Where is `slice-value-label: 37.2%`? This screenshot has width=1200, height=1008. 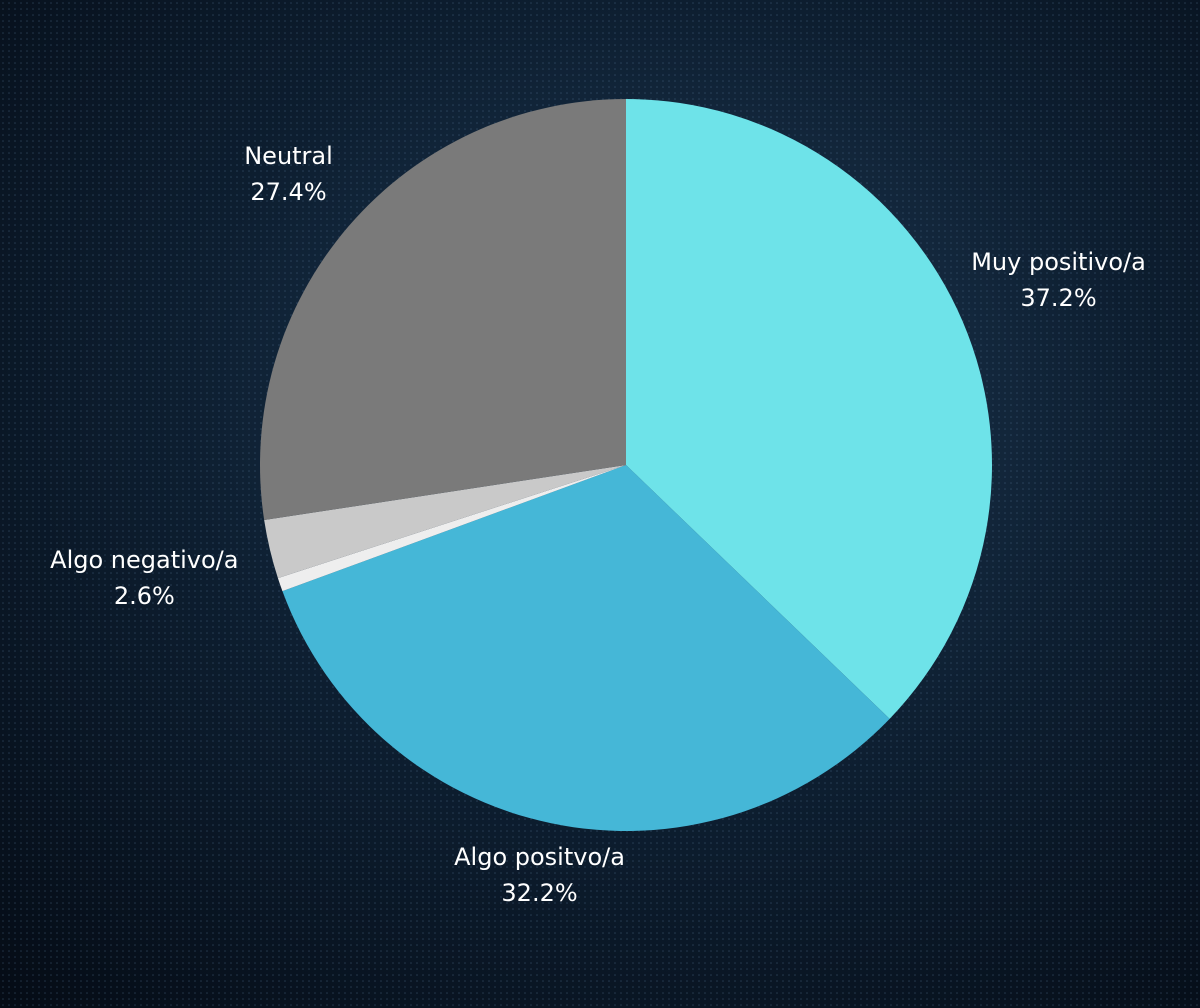
slice-value-label: 37.2% is located at coordinates (1058, 298).